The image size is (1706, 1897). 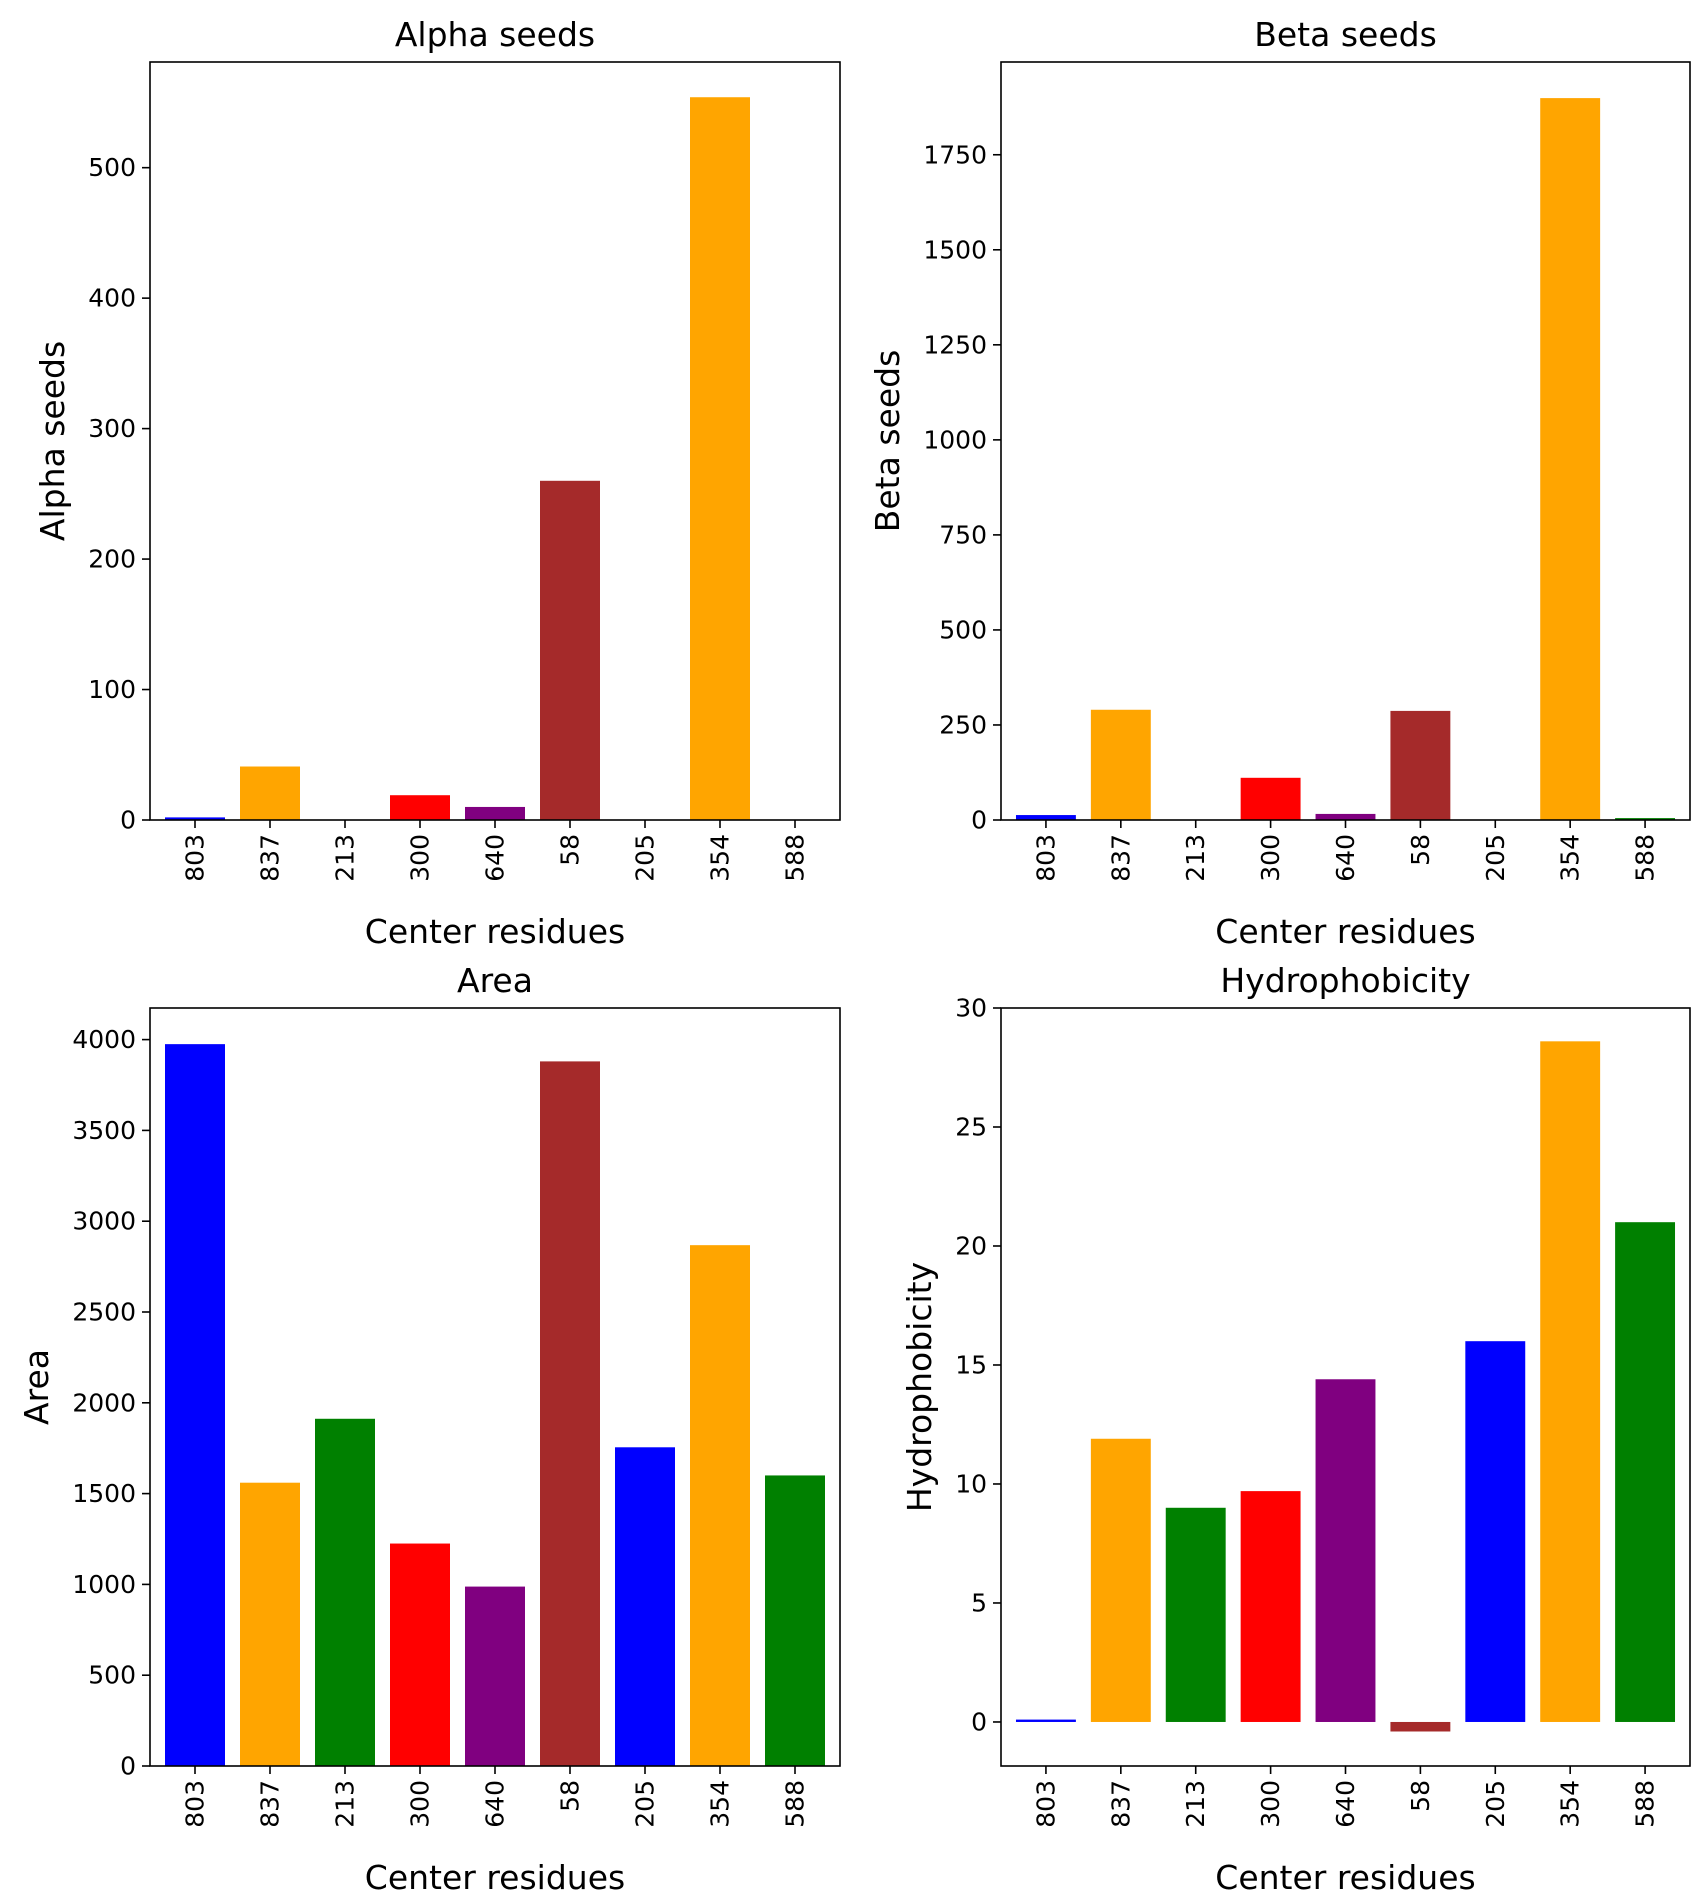 I want to click on y-tick-label: 750, so click(x=963, y=534).